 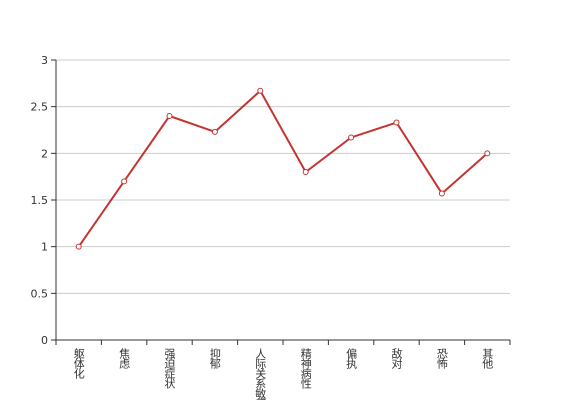 I want to click on x-tick-label: 焦虑, so click(x=124, y=358).